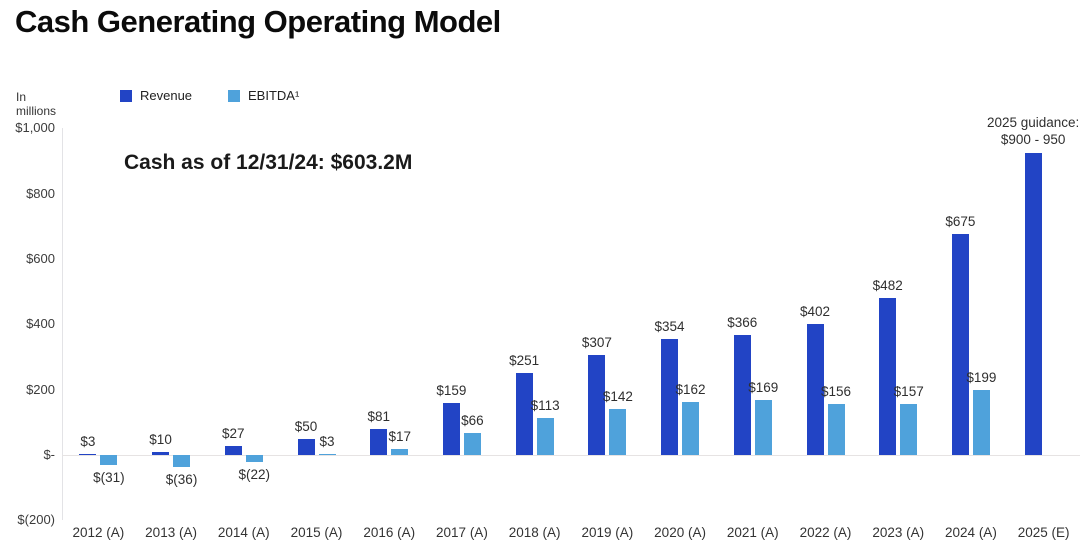 The height and width of the screenshot is (546, 1080). What do you see at coordinates (607, 532) in the screenshot?
I see `x-tick-label: 2019 (A)` at bounding box center [607, 532].